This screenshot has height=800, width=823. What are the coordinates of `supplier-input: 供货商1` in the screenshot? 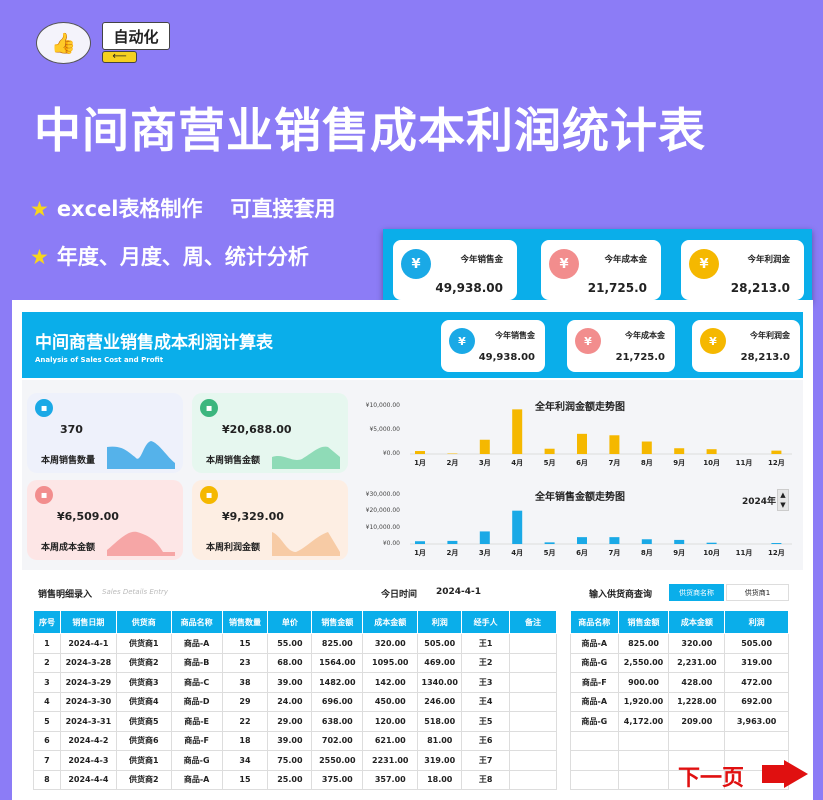 It's located at (757, 592).